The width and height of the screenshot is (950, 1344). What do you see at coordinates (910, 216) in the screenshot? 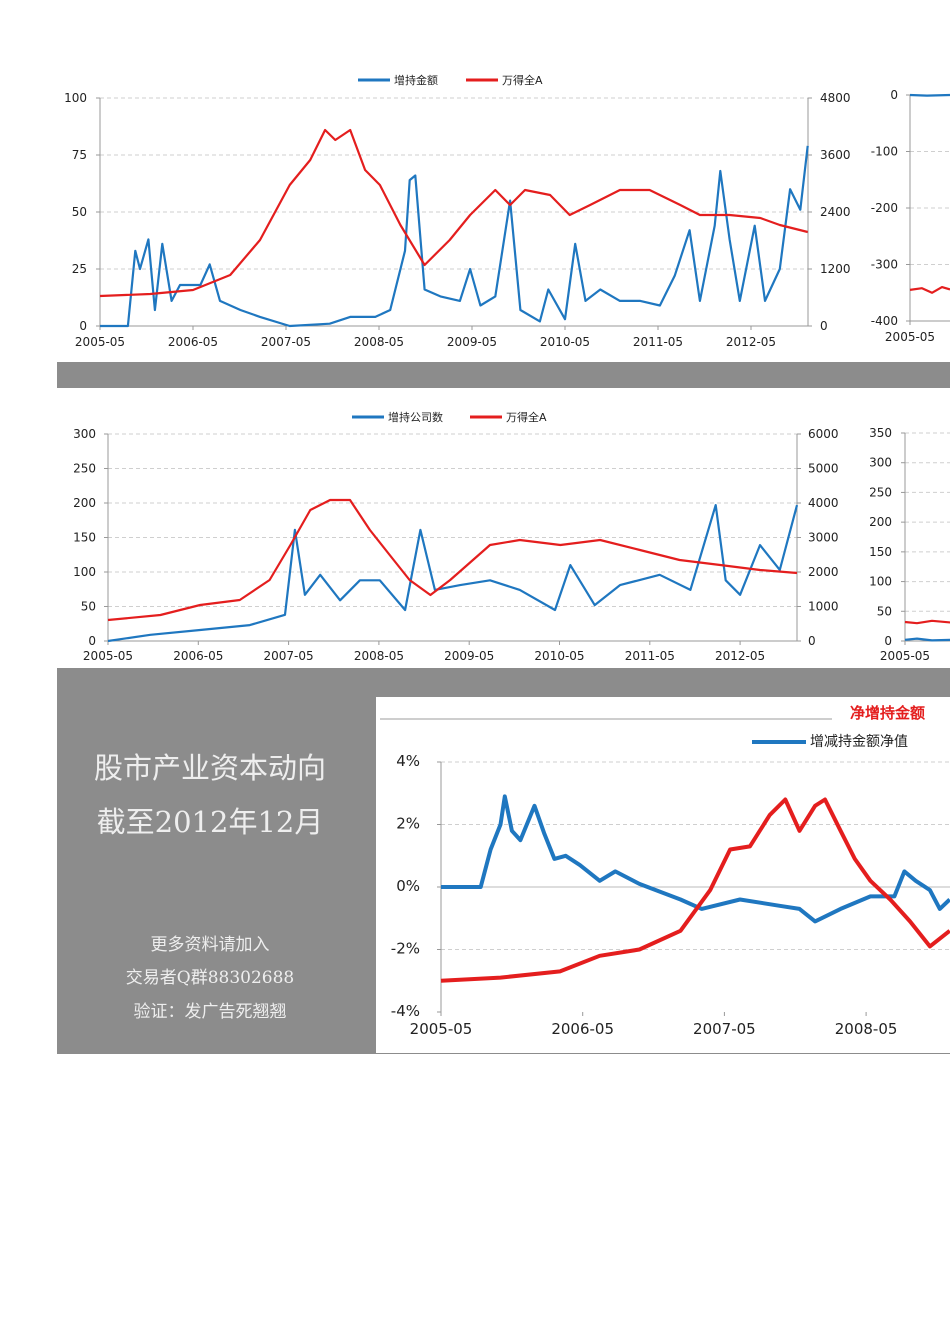
I see `chart-c1b: -400 -300 -200 -100 0 2005-05` at bounding box center [910, 216].